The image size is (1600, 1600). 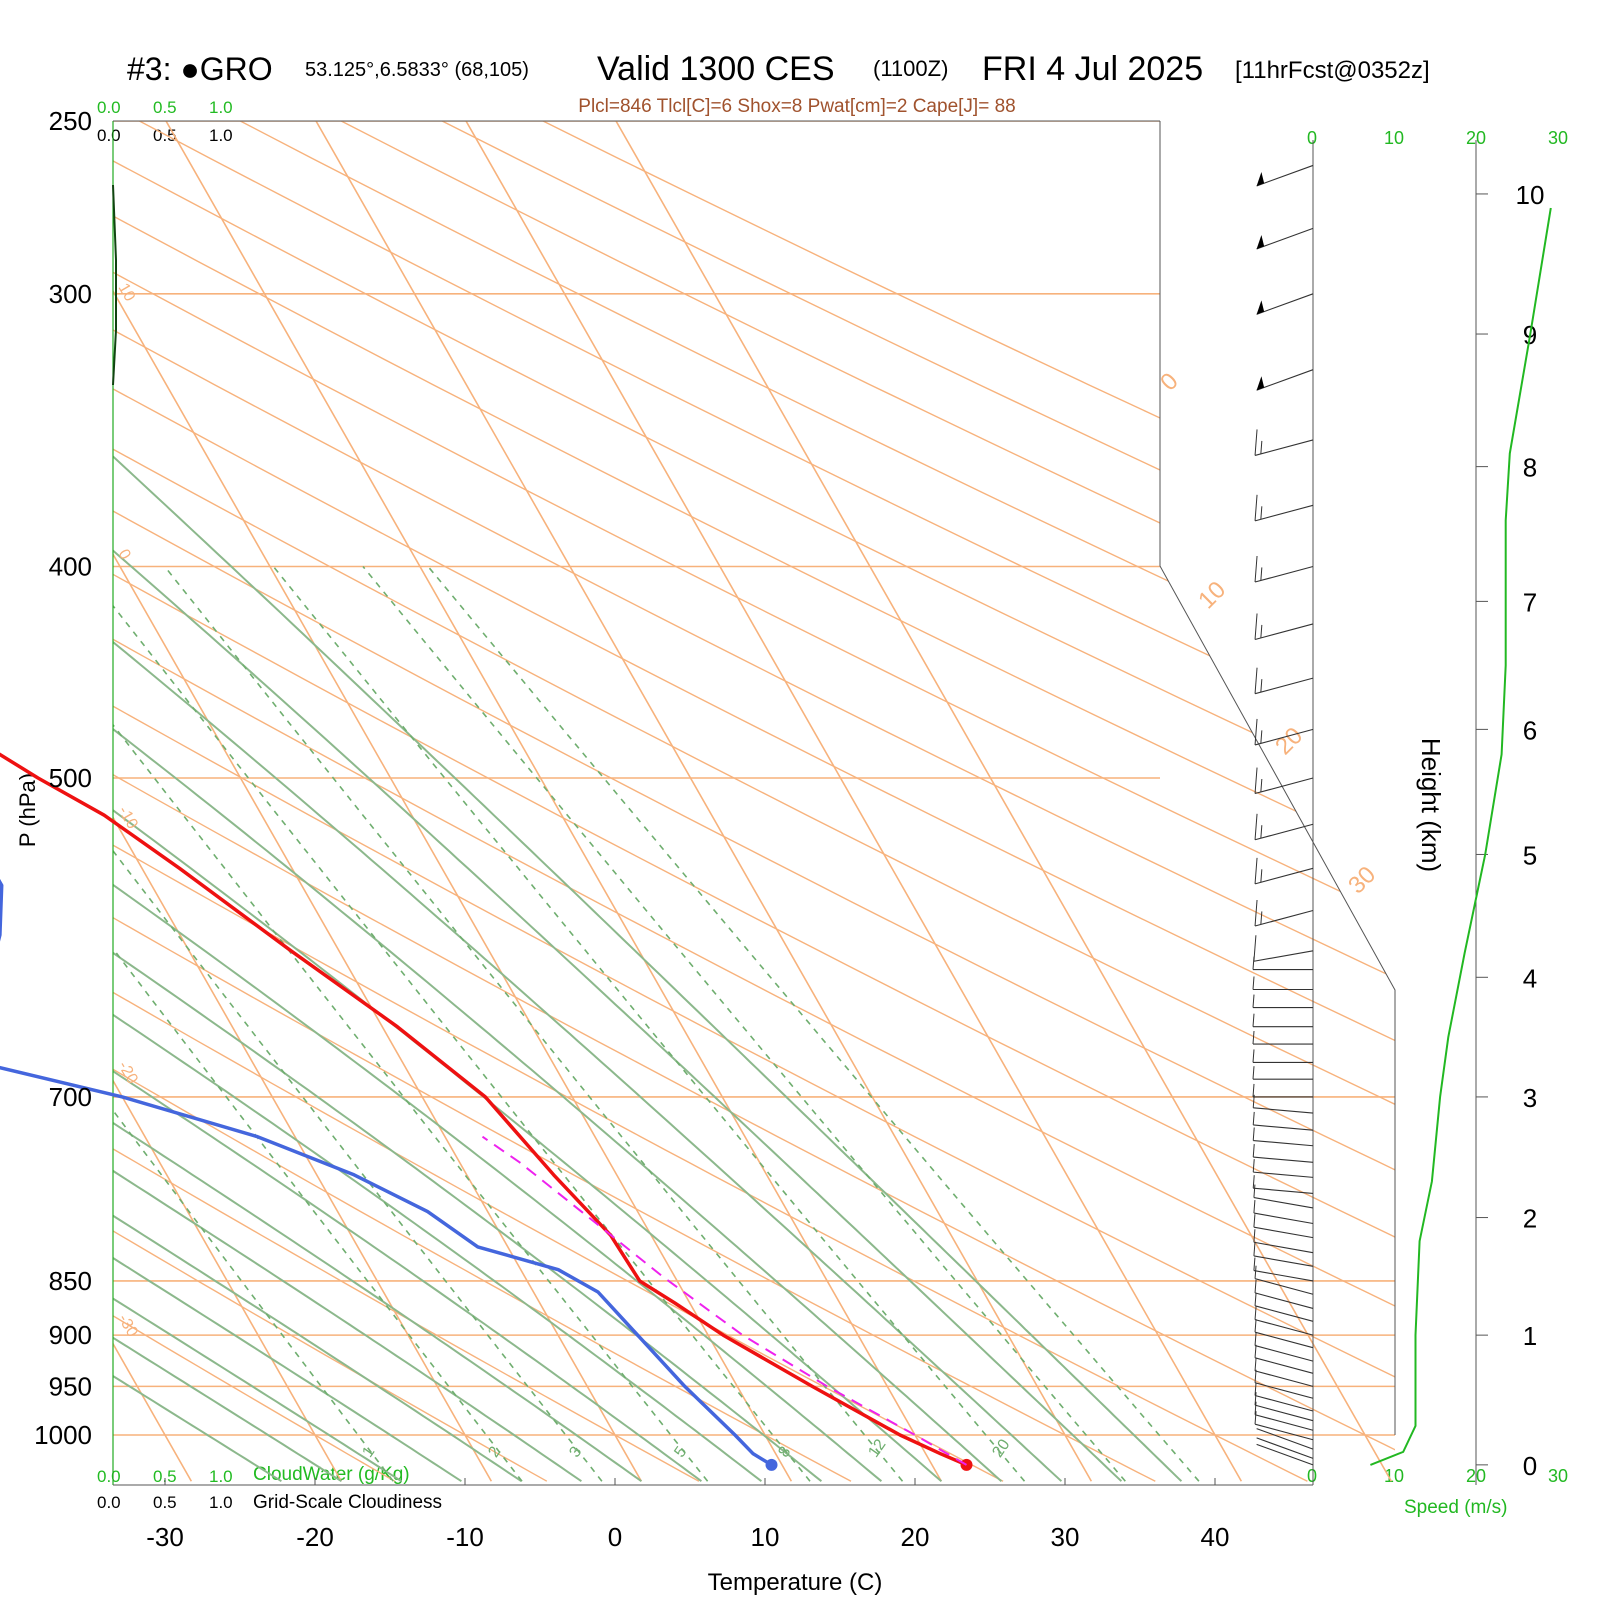 What do you see at coordinates (1530, 978) in the screenshot?
I see `height-tick-4: 4` at bounding box center [1530, 978].